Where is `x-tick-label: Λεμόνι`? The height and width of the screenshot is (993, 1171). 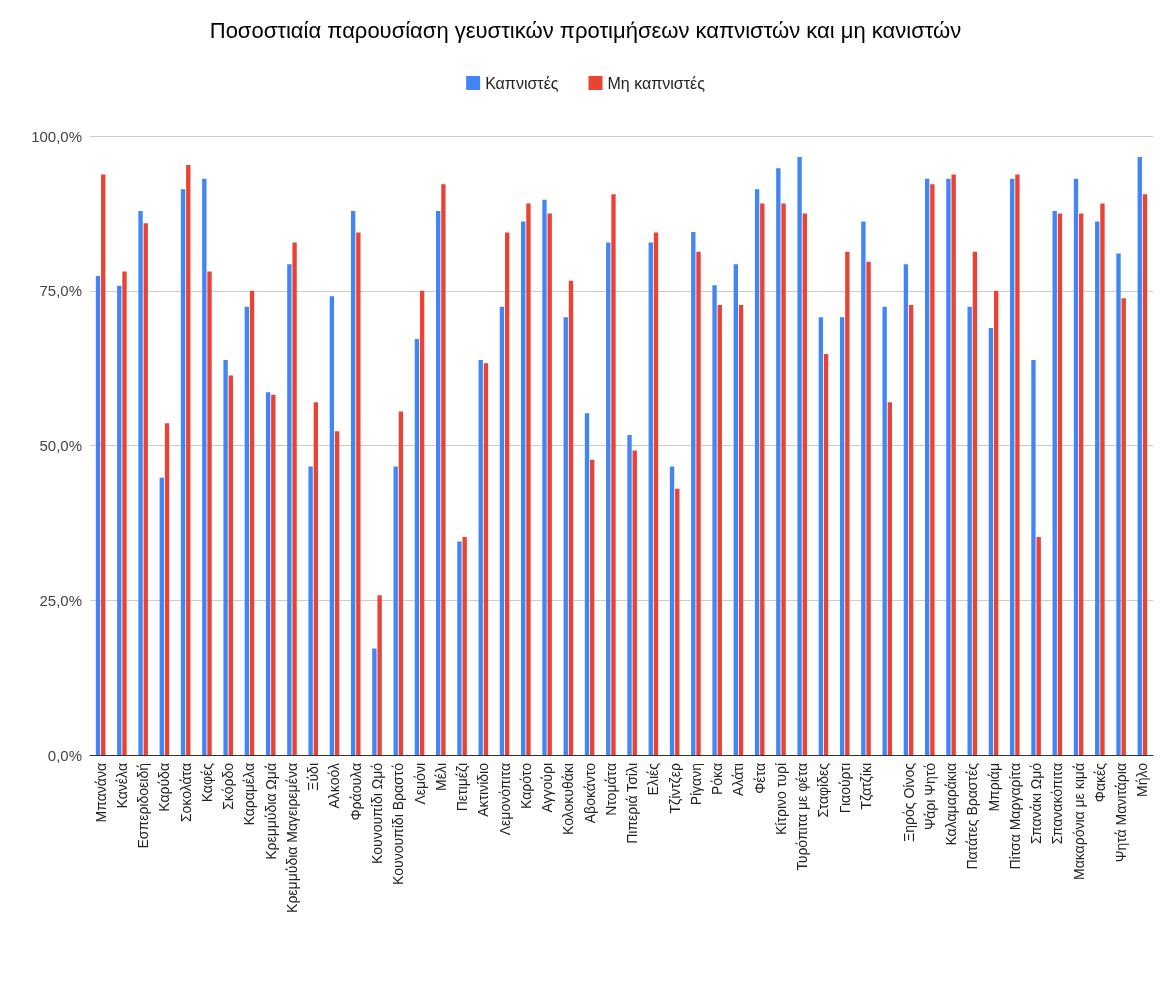
x-tick-label: Λεμόνι is located at coordinates (419, 784).